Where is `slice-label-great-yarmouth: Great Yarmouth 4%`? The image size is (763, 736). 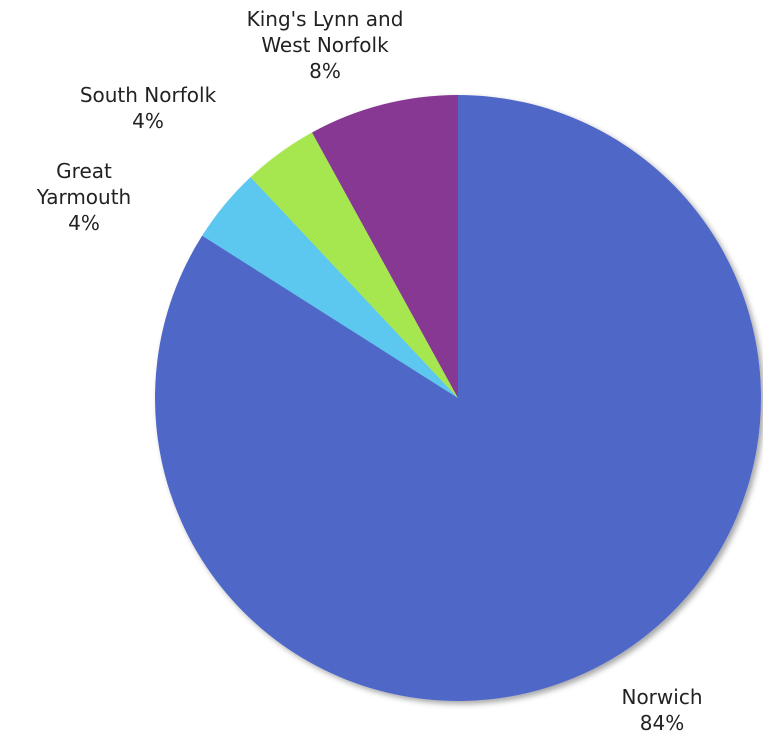
slice-label-great-yarmouth: Great Yarmouth 4% is located at coordinates (84, 197).